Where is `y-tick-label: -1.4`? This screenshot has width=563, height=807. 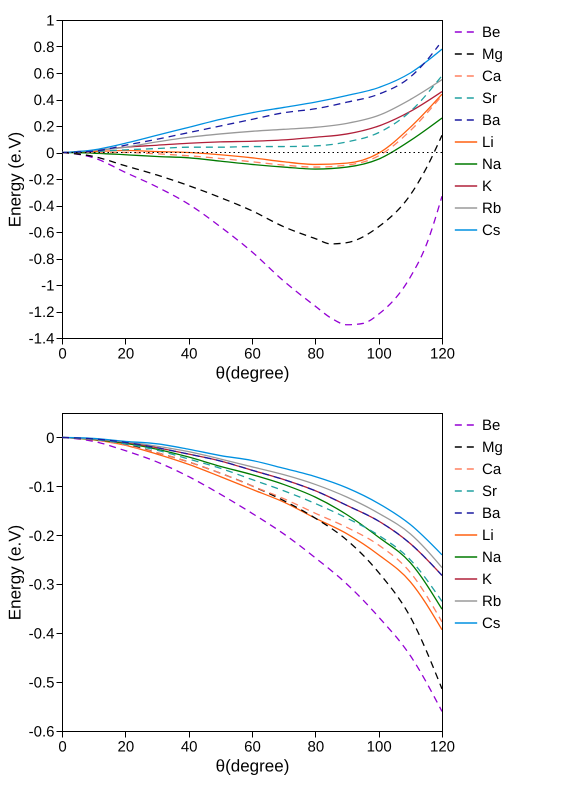 y-tick-label: -1.4 is located at coordinates (41, 339).